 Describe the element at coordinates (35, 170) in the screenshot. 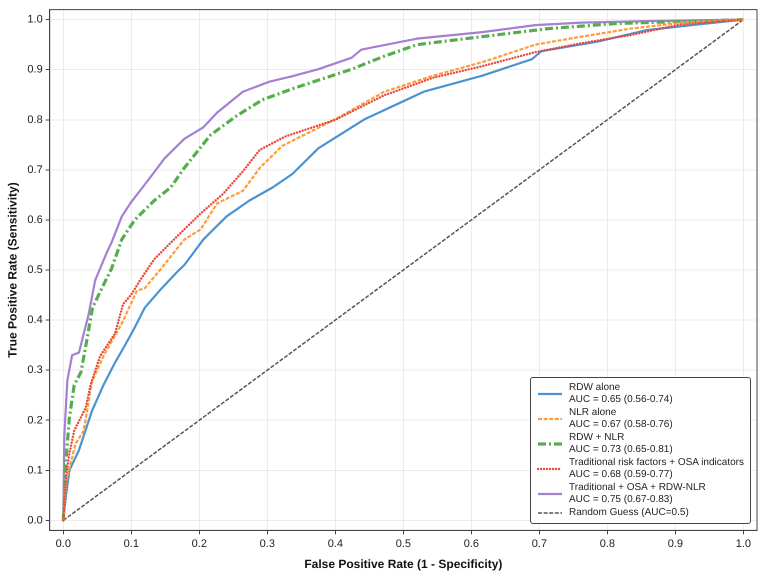

I see `y-tick-label: 0.7` at that location.